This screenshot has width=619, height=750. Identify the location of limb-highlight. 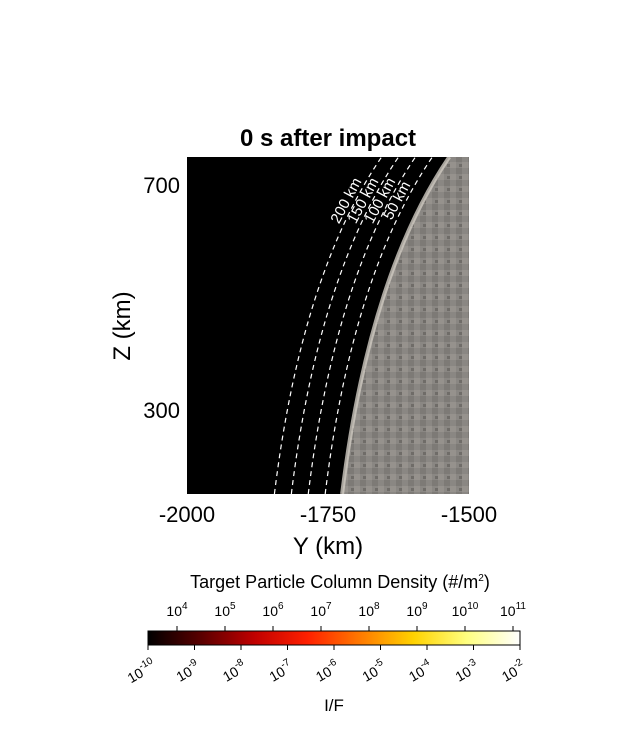
(395, 325).